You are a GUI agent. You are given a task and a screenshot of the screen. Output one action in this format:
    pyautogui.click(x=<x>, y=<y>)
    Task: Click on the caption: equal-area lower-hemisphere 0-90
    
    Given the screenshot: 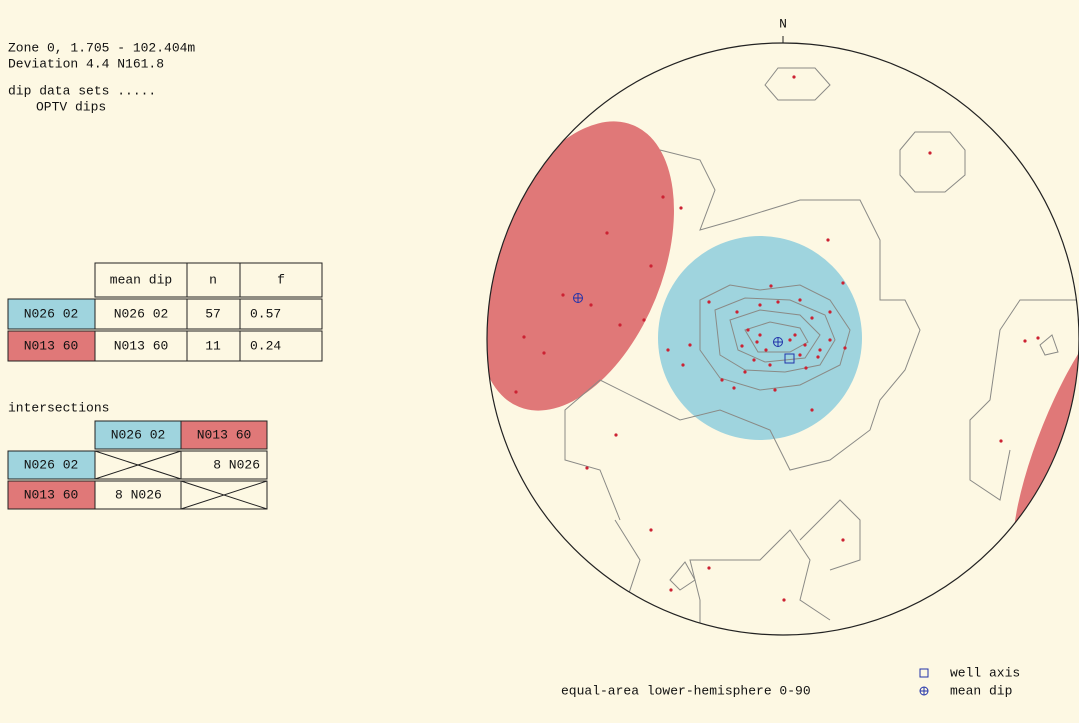 What is the action you would take?
    pyautogui.click(x=686, y=690)
    